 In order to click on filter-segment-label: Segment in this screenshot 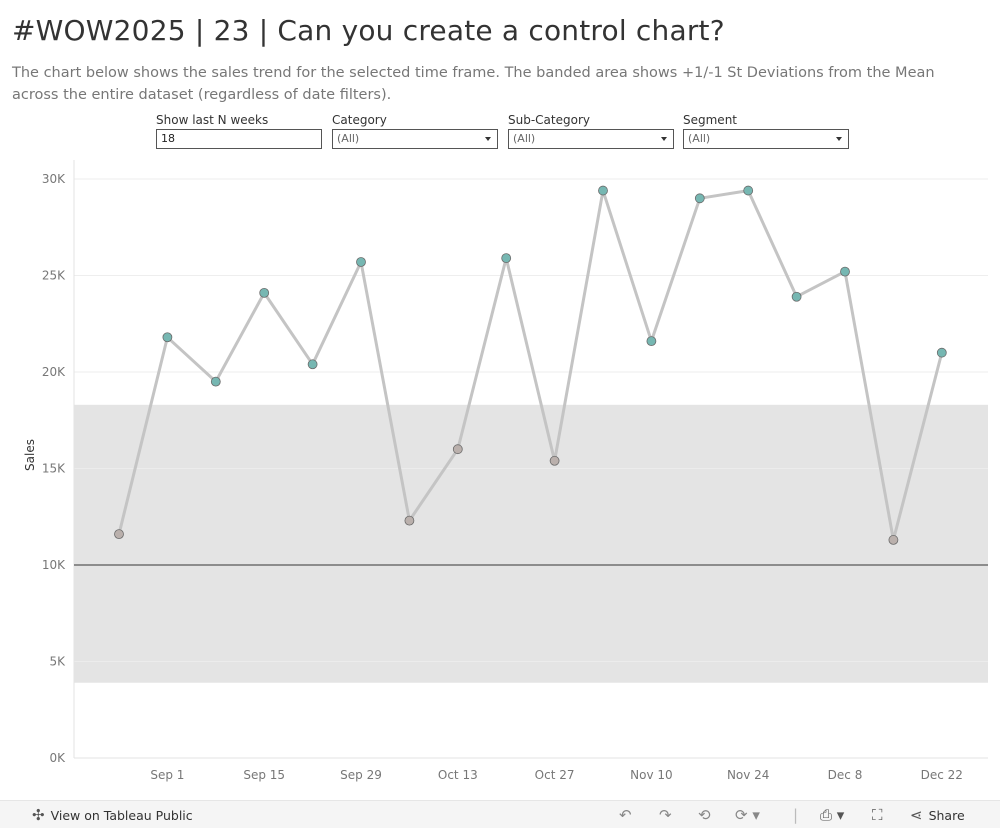, I will do `click(710, 120)`.